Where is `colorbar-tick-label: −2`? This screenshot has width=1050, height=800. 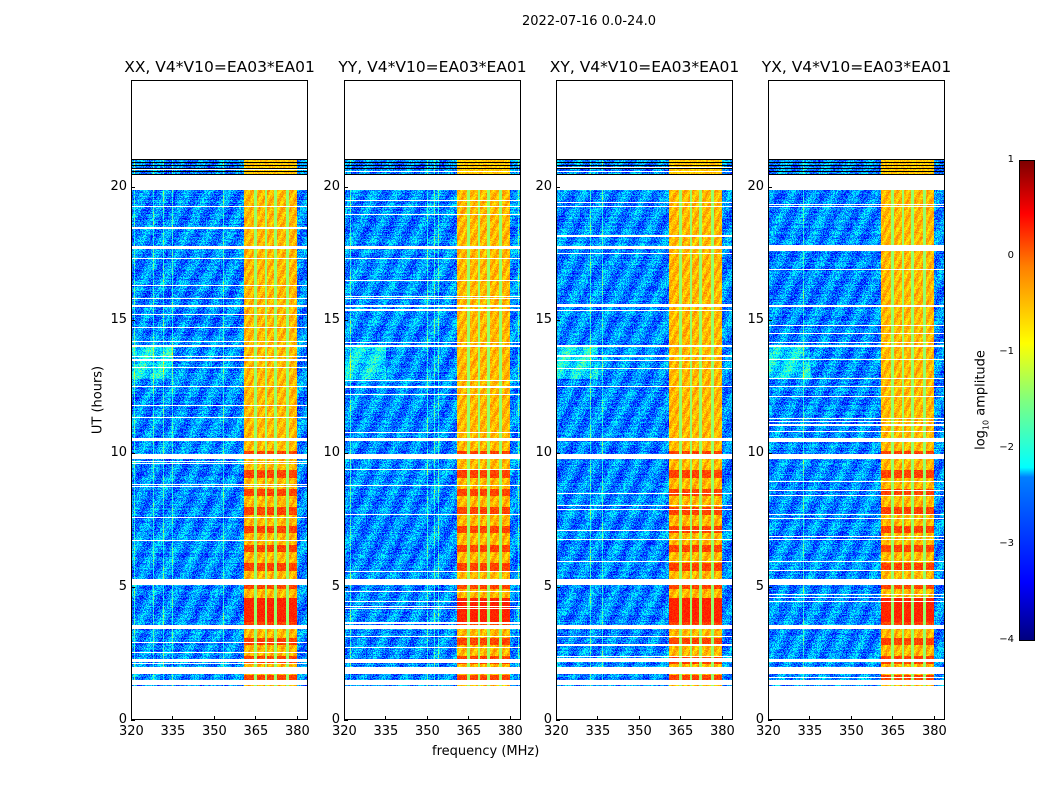
colorbar-tick-label: −2 is located at coordinates (1006, 447).